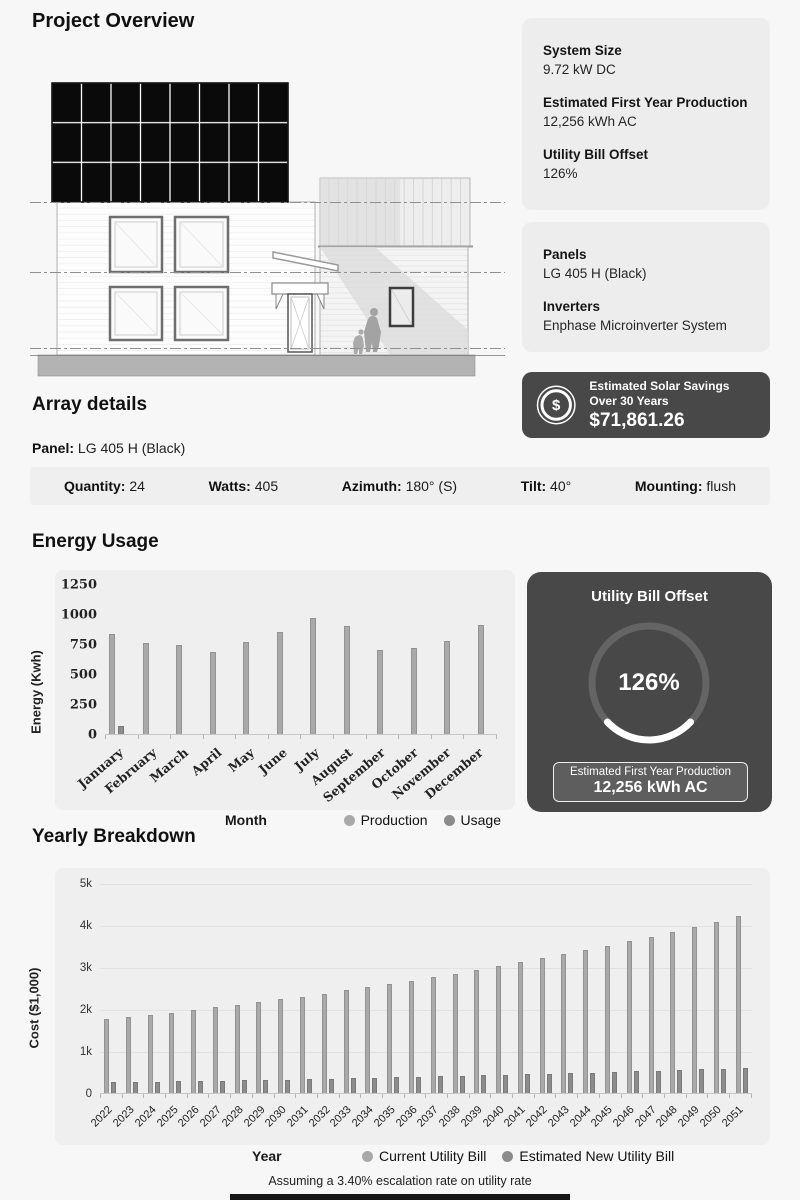  I want to click on lower-right-window, so click(201, 313).